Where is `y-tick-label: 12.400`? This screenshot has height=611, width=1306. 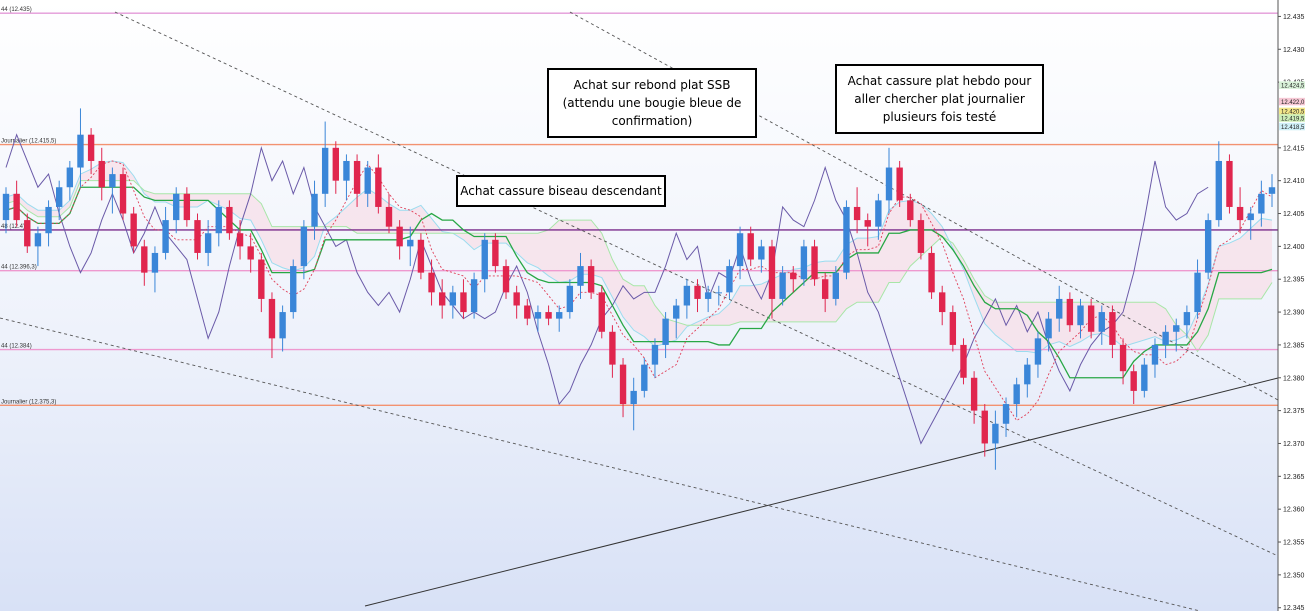 y-tick-label: 12.400 is located at coordinates (1294, 247).